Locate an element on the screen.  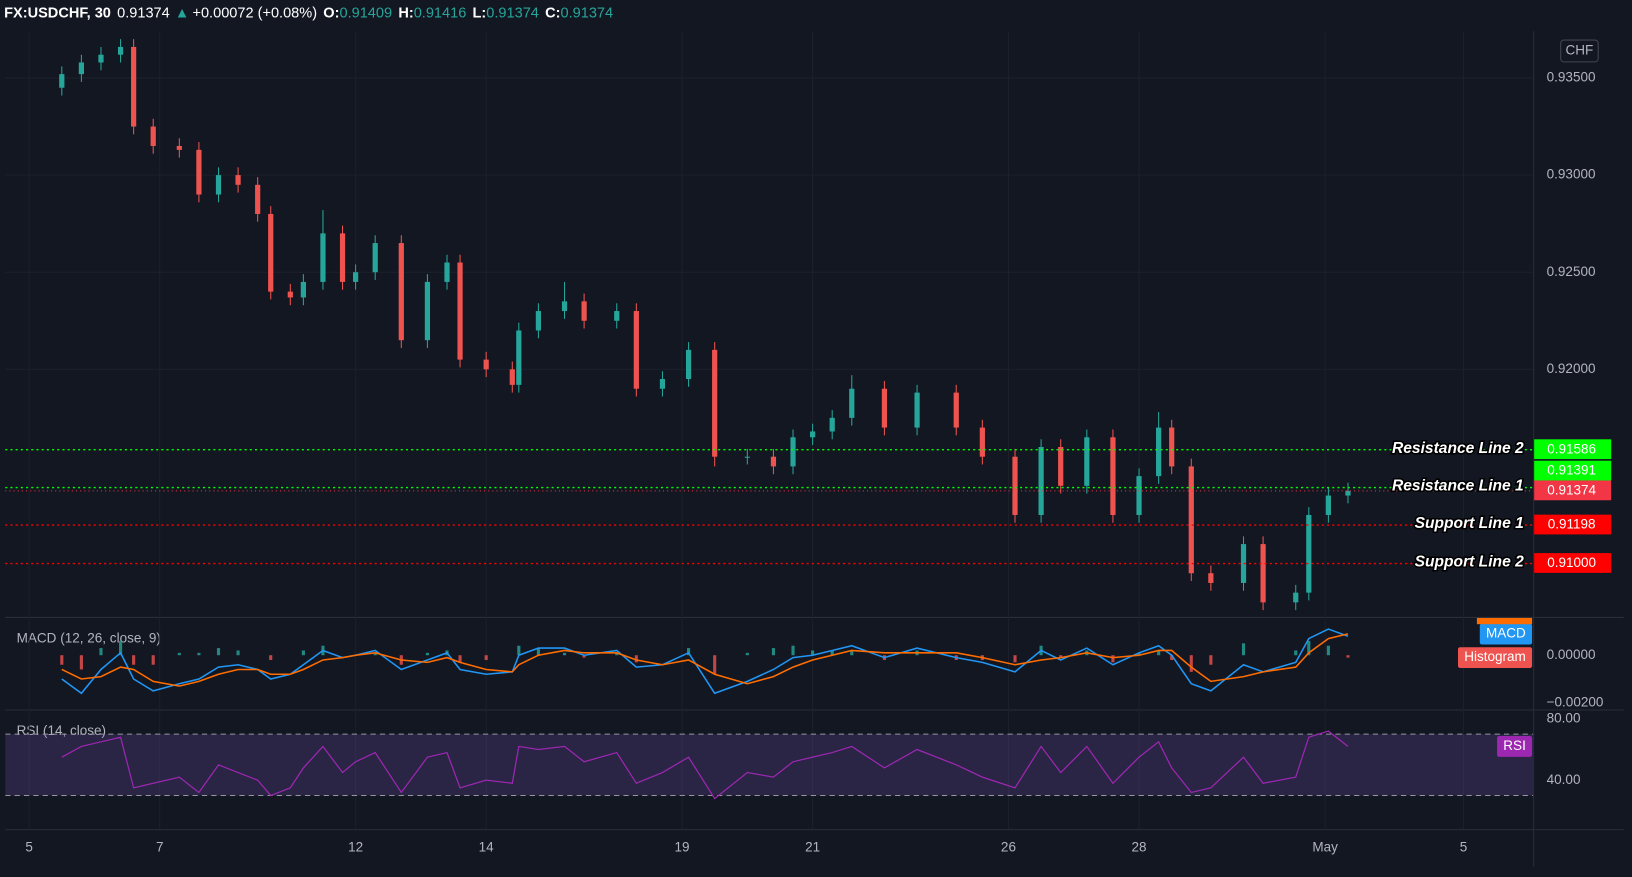
rsi-band is located at coordinates (769, 765).